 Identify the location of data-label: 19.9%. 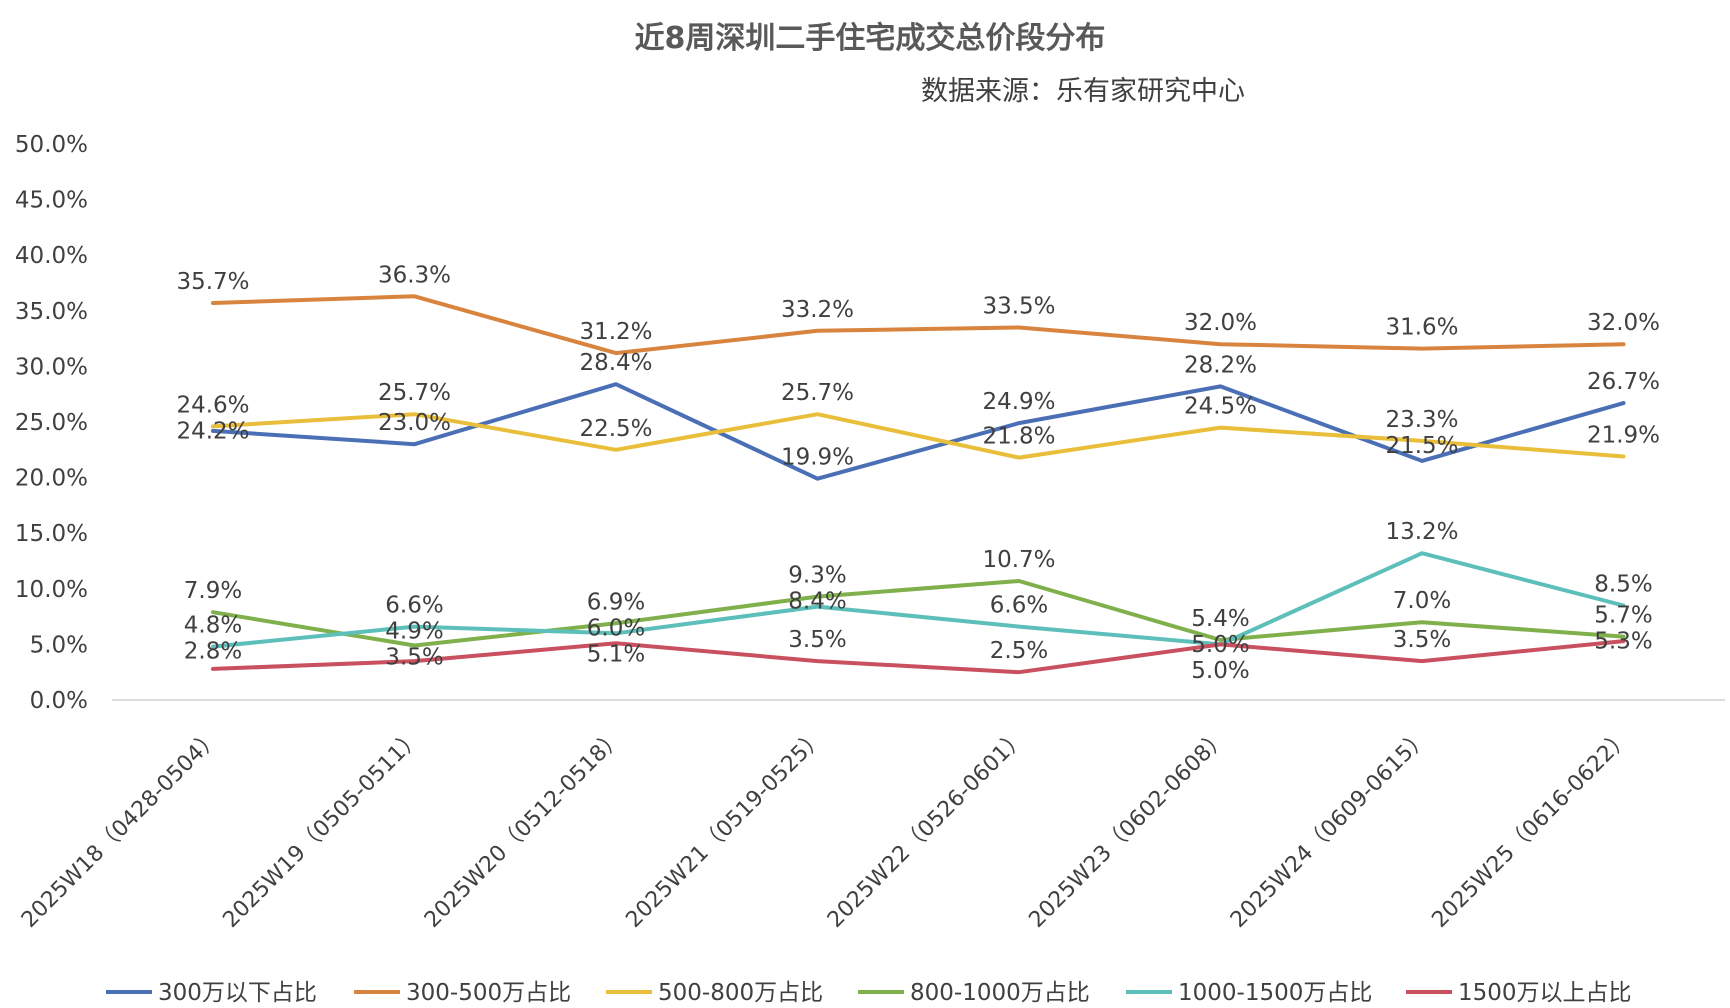
(817, 458).